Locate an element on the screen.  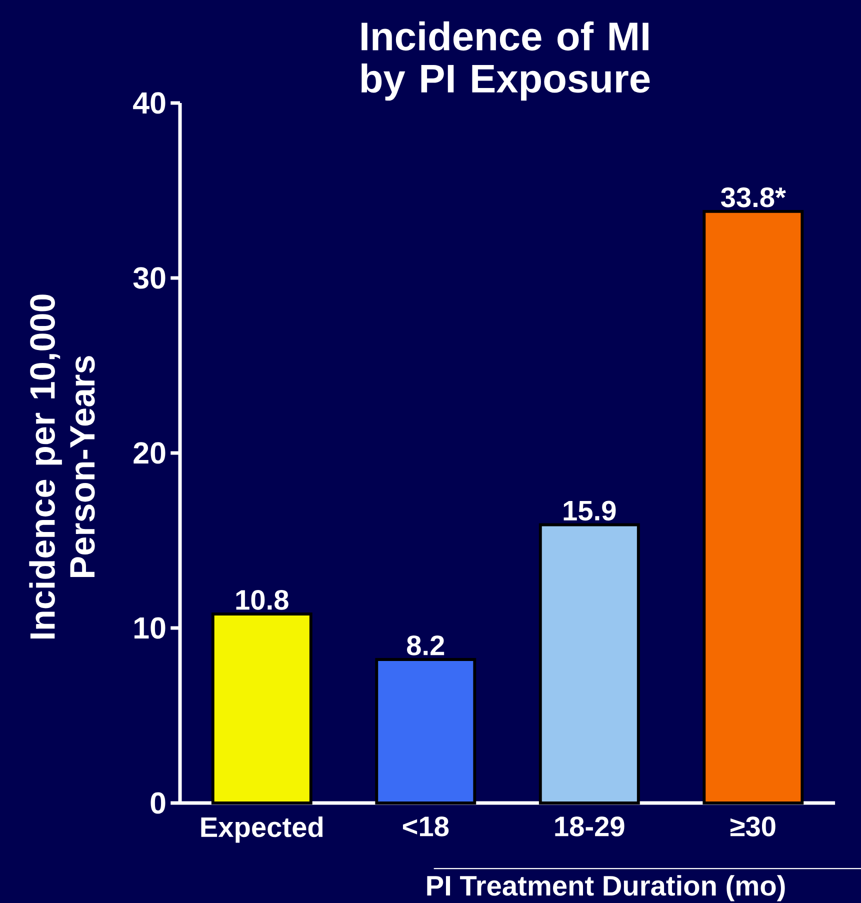
chart-title: Incidence of MI by PI Exposure is located at coordinates (506, 61).